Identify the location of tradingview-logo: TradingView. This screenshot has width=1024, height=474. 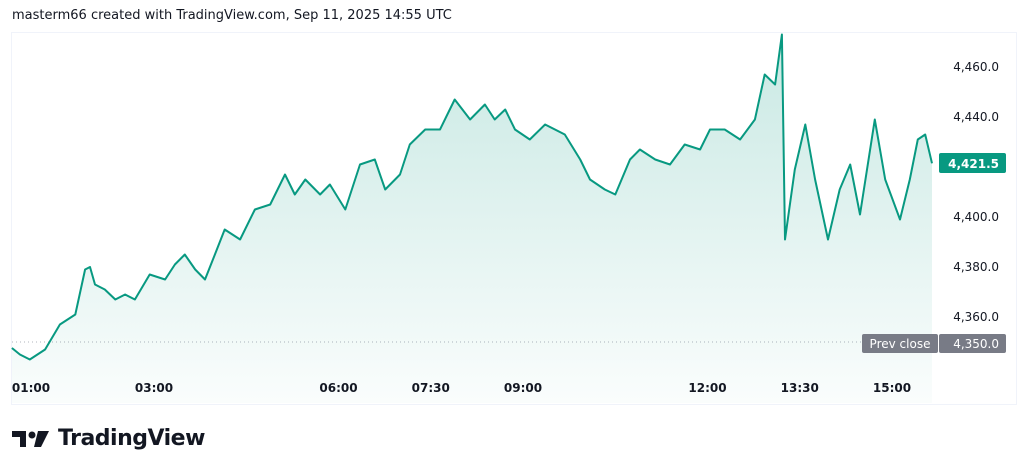
(108, 438).